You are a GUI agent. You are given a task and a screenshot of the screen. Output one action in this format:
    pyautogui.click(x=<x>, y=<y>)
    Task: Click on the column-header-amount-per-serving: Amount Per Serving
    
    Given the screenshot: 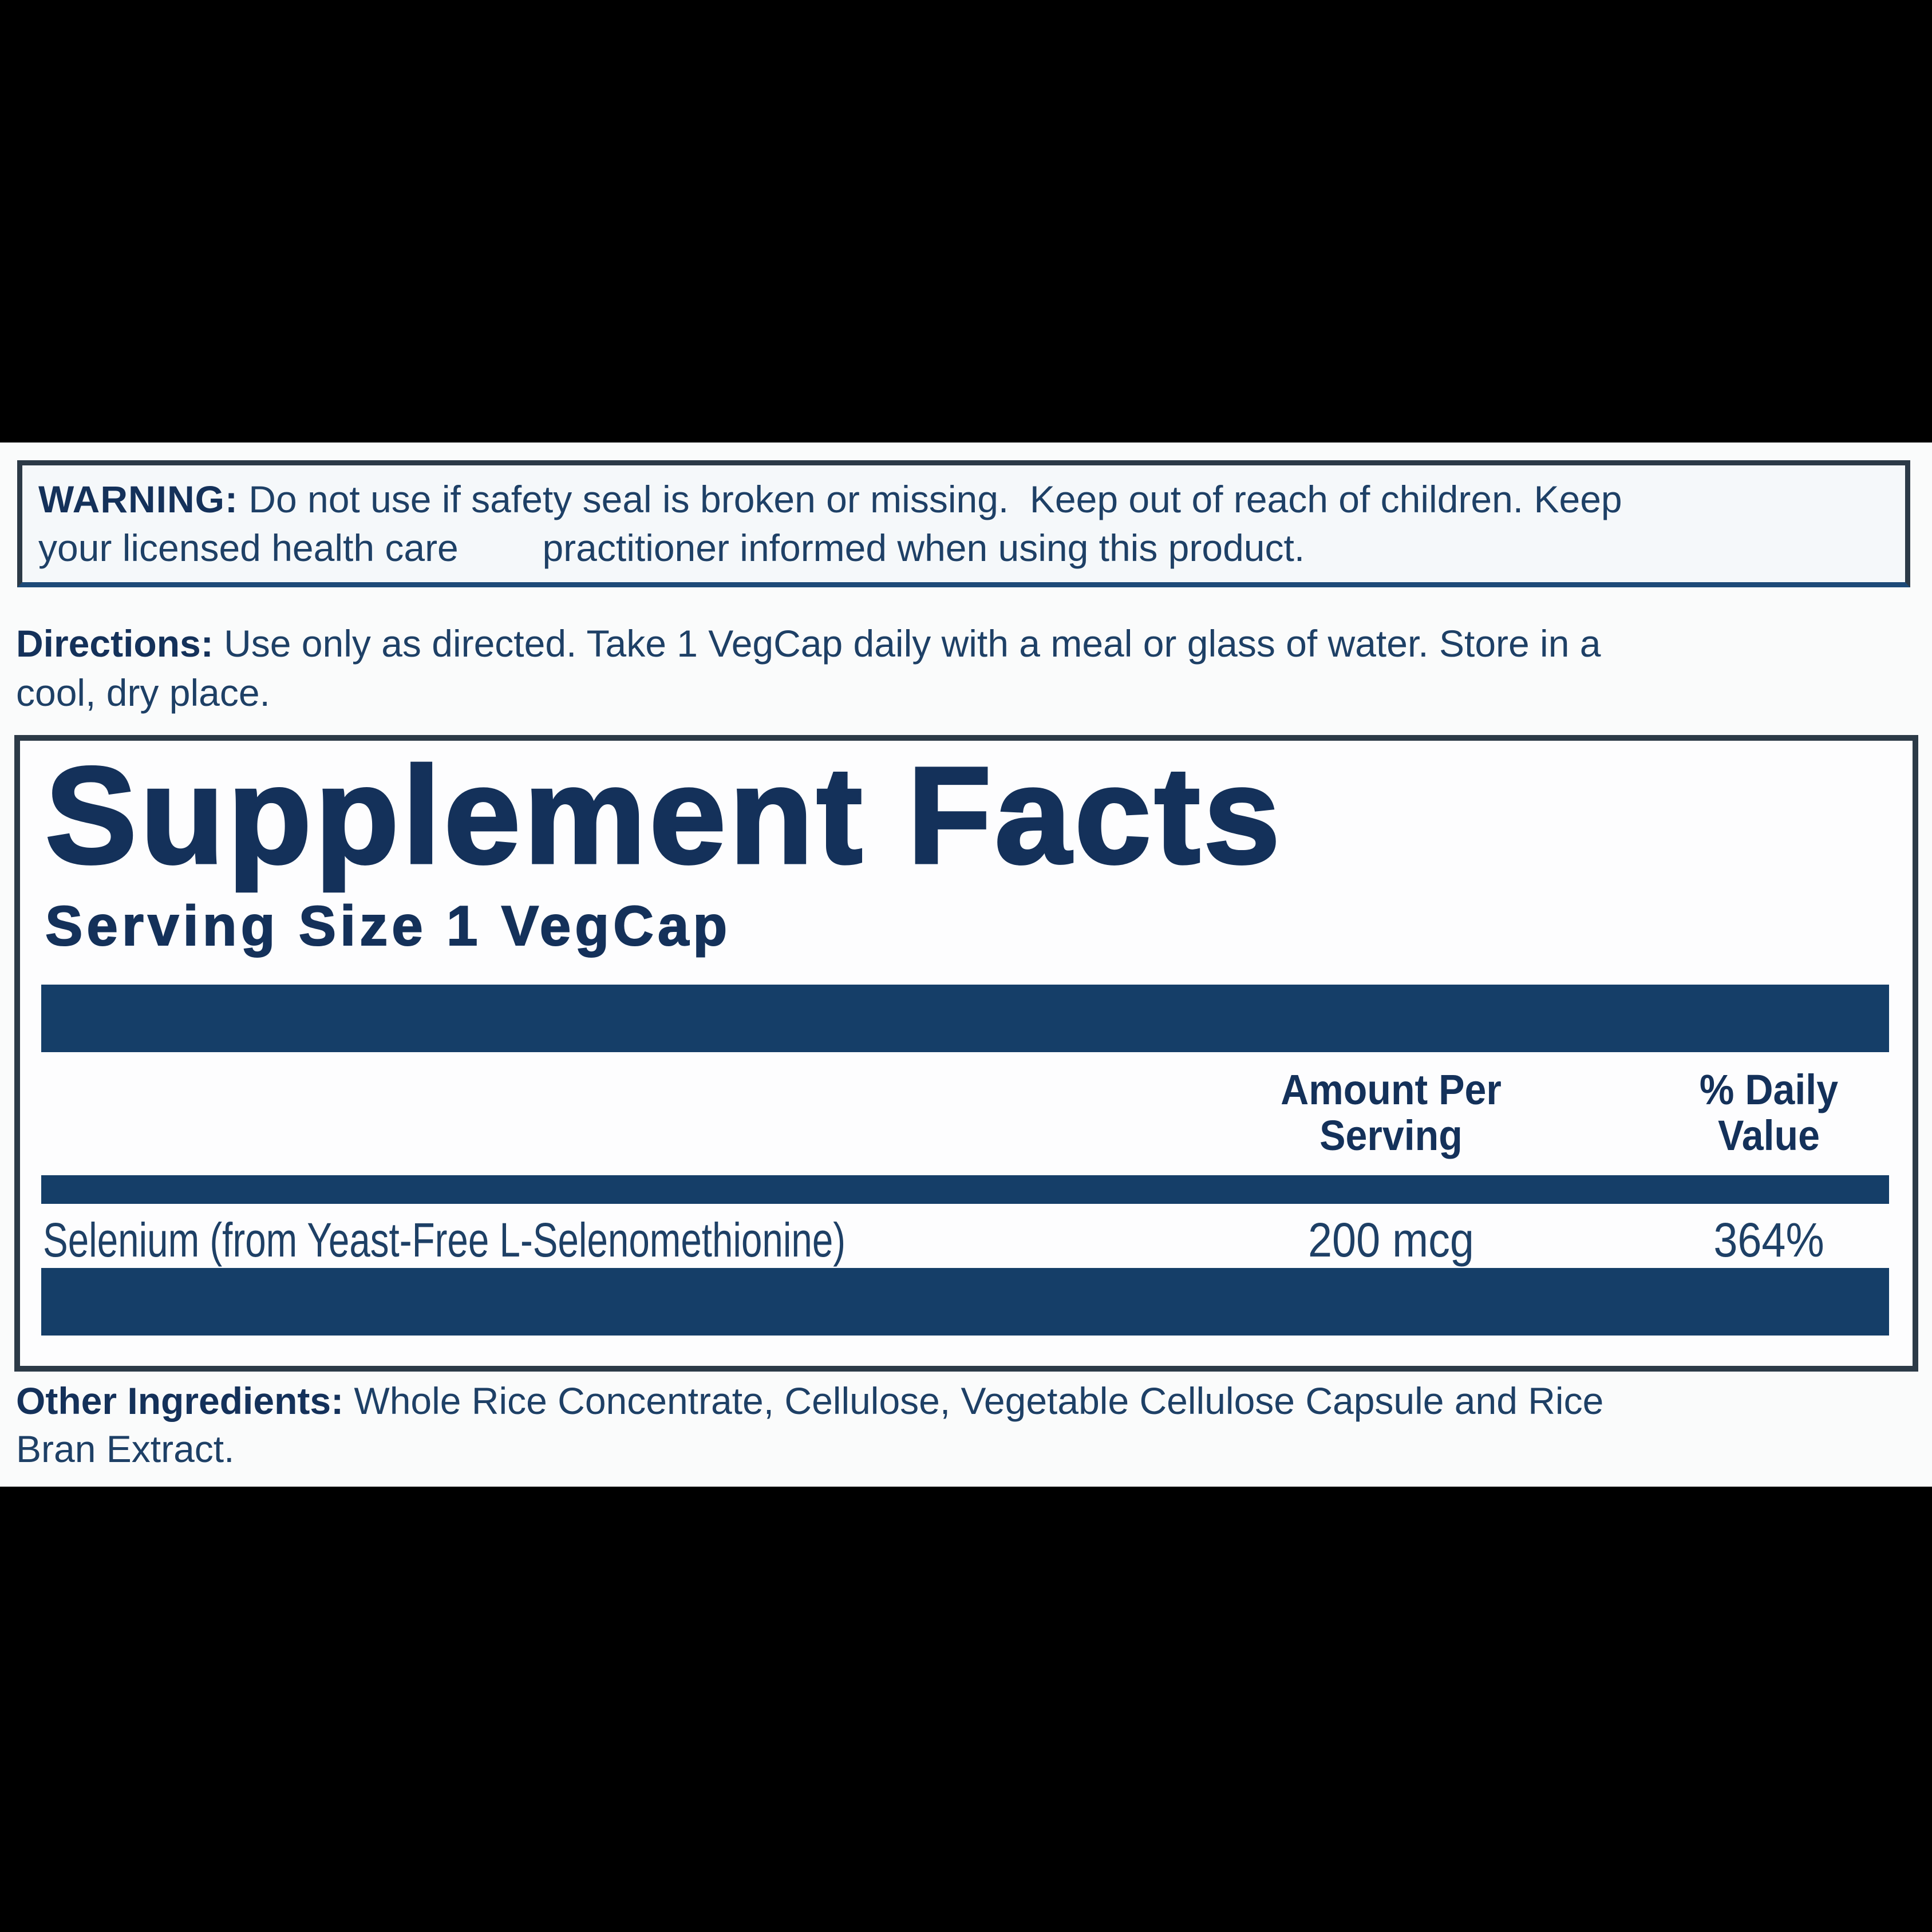 What is the action you would take?
    pyautogui.click(x=1391, y=1113)
    